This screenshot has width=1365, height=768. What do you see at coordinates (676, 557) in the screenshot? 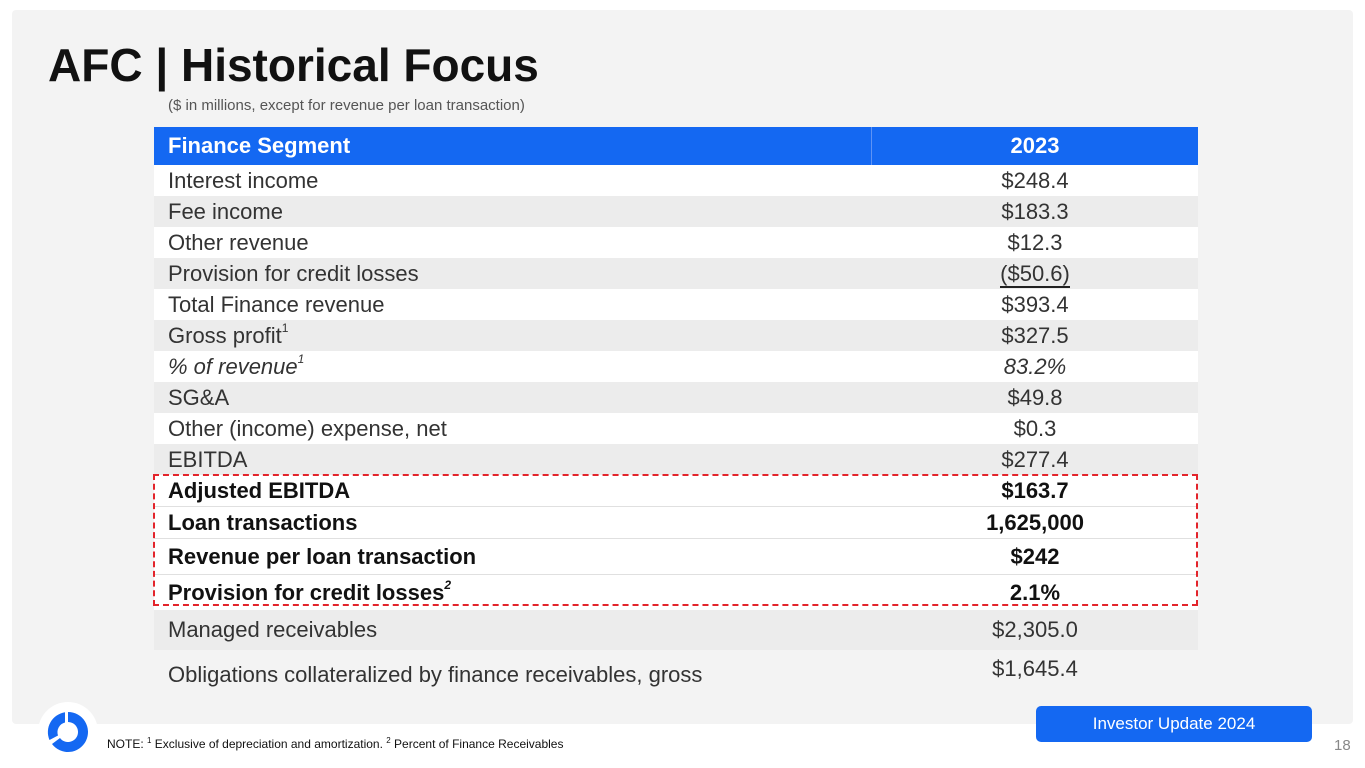
I see `table-row-highlighted: Revenue per loan transaction $242` at bounding box center [676, 557].